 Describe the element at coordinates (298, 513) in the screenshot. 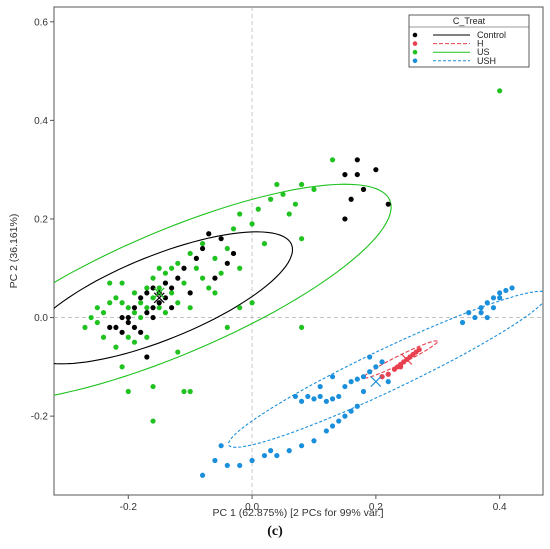

I see `x-axis-label: PC 1 (62.875%) [2 PCs for 99% var.]` at that location.